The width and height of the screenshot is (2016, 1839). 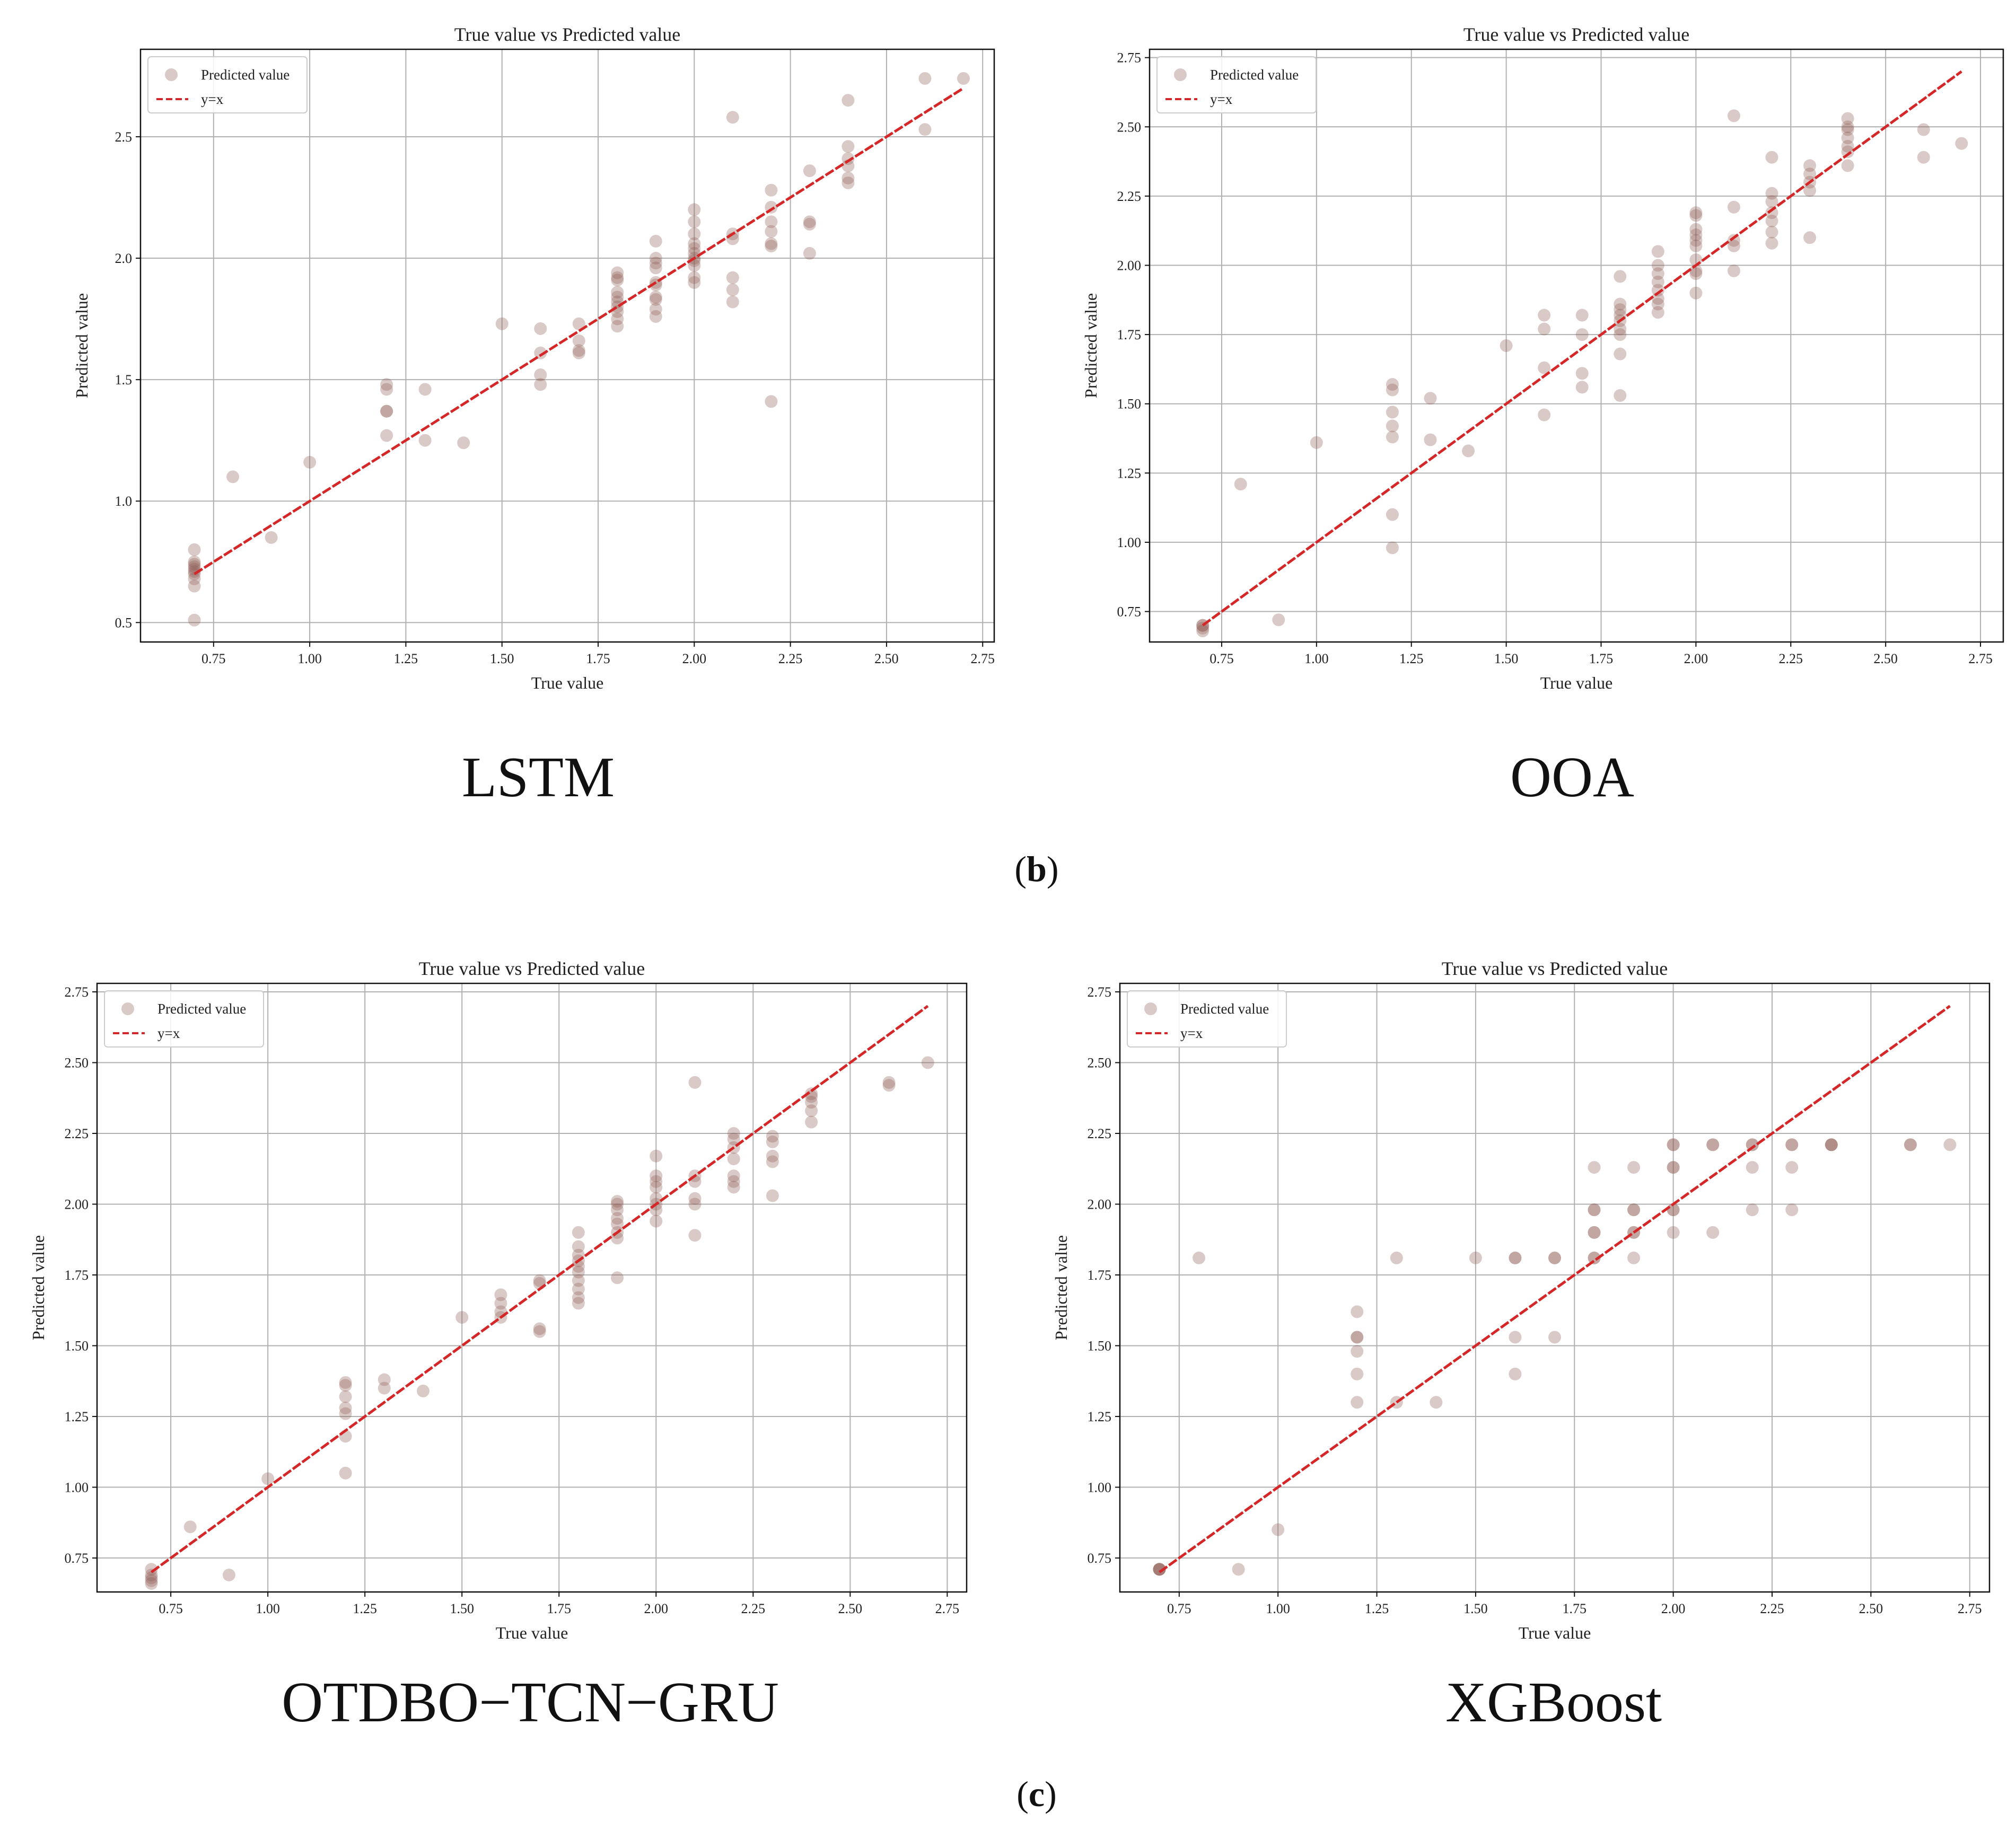 I want to click on x-tick-label: 1.00, so click(x=268, y=1608).